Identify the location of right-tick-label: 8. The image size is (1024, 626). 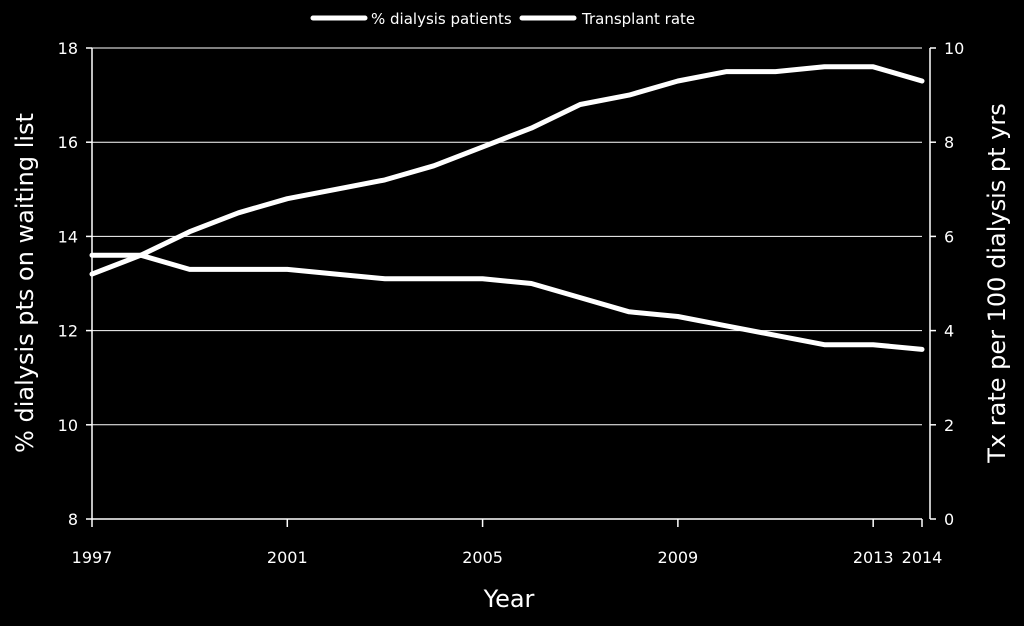
(949, 142).